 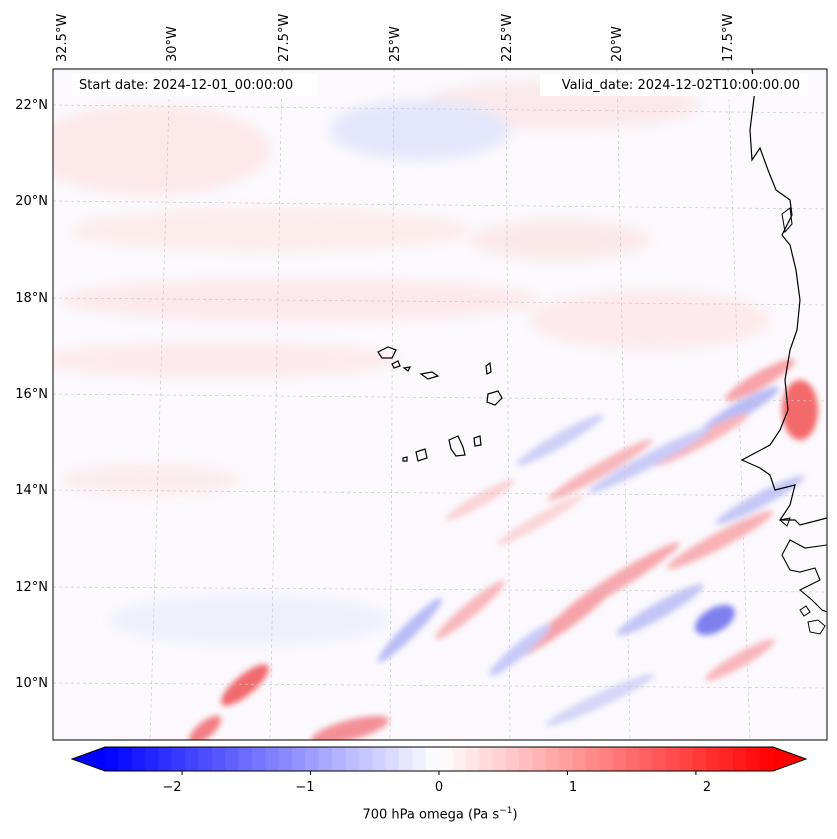 What do you see at coordinates (186, 85) in the screenshot?
I see `start-date-label: Start date: 2024-12-01_00:00:00` at bounding box center [186, 85].